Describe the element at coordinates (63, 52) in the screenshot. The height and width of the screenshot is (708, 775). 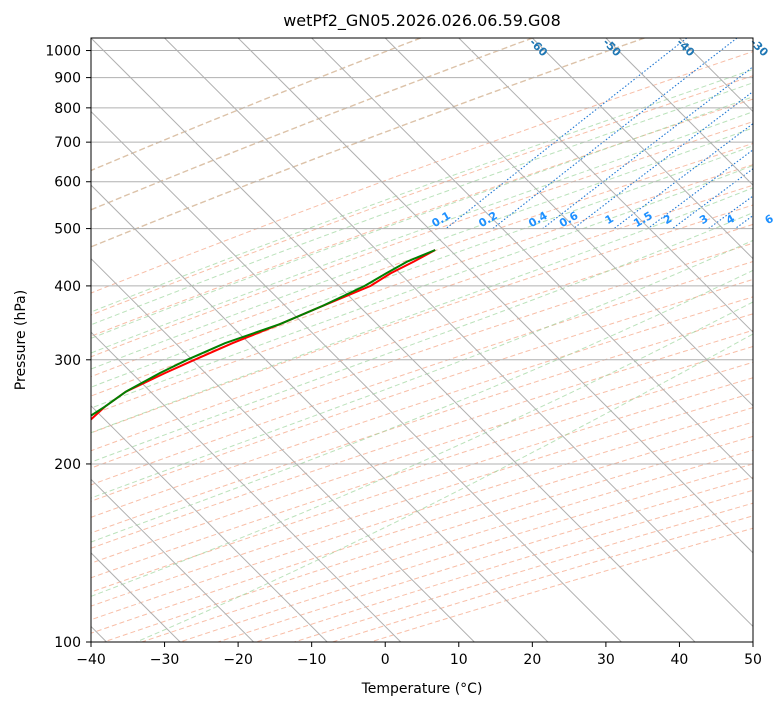
I see `y-tick-label: 1000` at that location.